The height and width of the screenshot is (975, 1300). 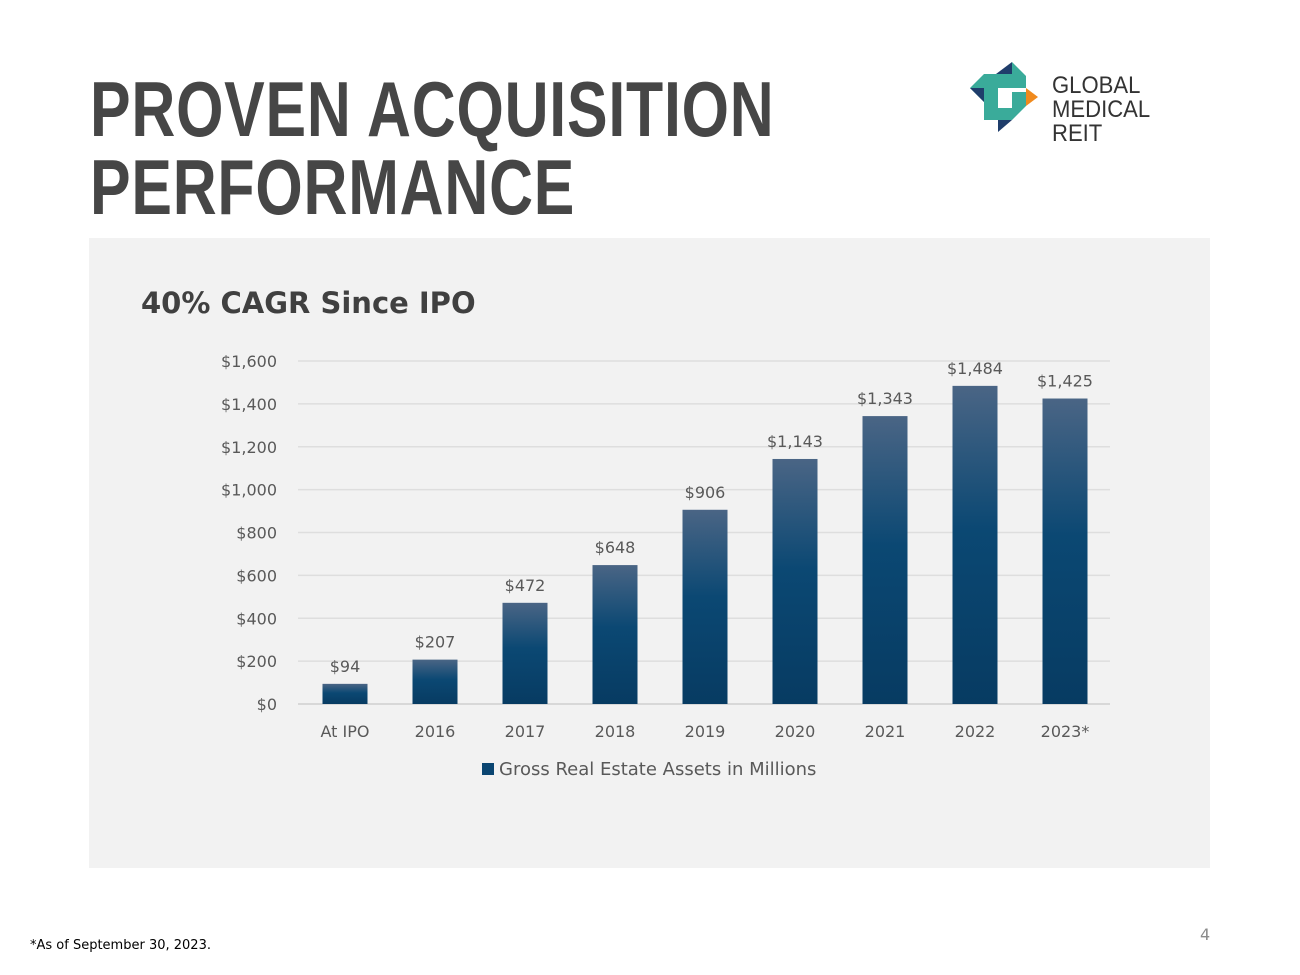 What do you see at coordinates (1205, 934) in the screenshot?
I see `page-number: 4` at bounding box center [1205, 934].